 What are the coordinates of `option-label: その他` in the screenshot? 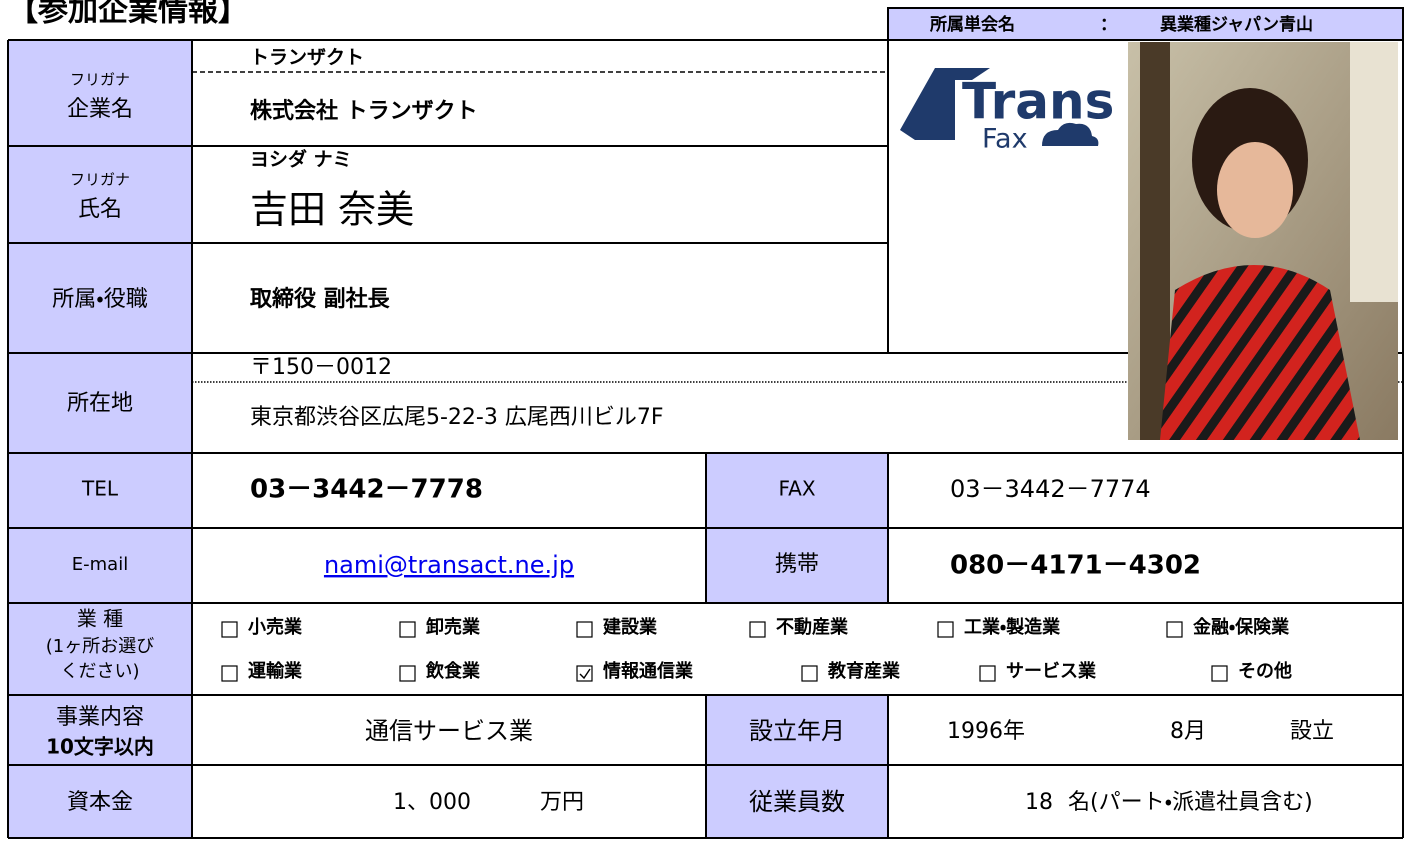 It's located at (1265, 671).